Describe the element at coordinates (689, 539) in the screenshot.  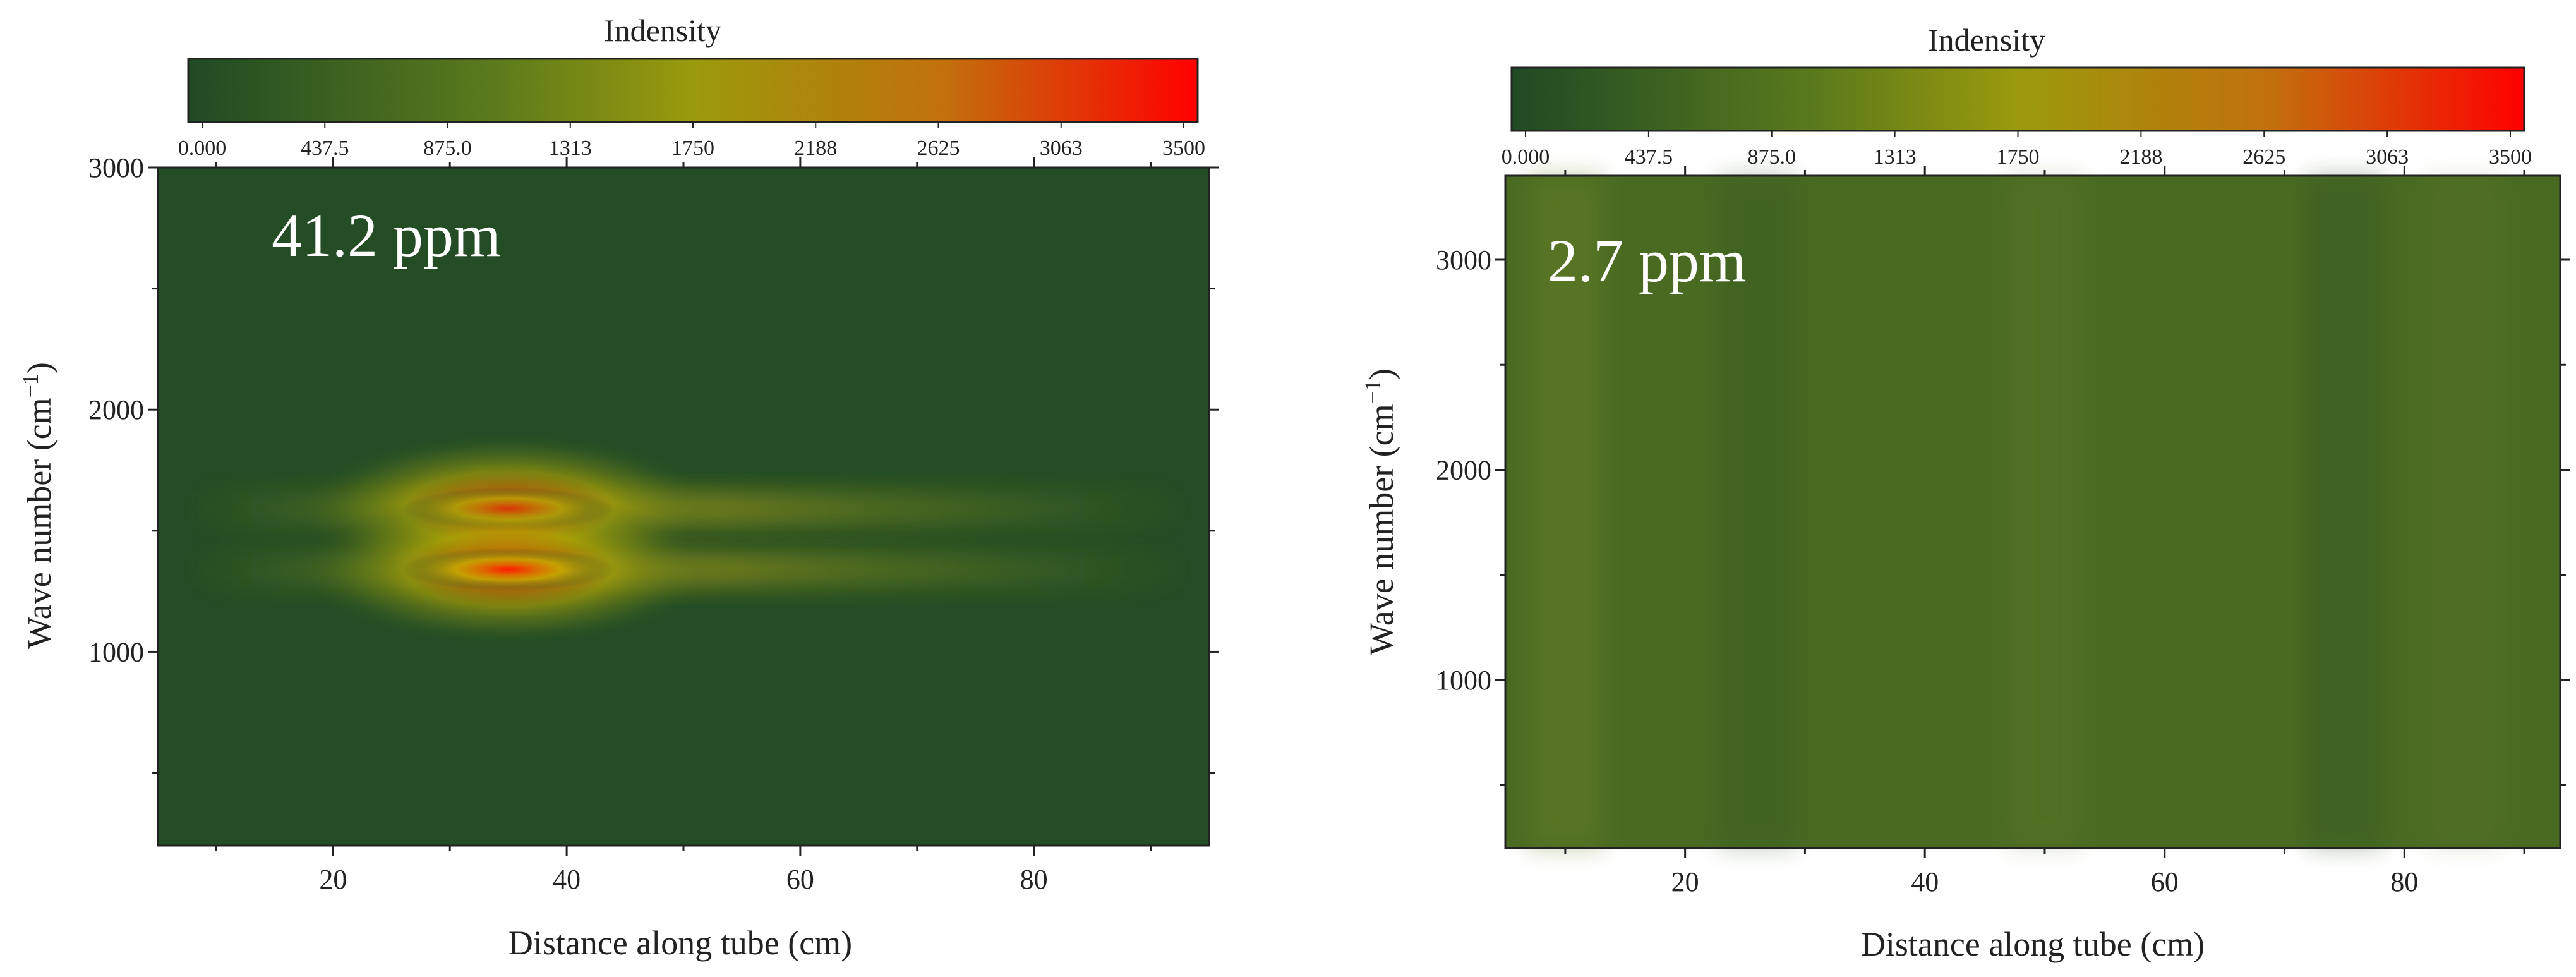
I see `heatmap-features` at that location.